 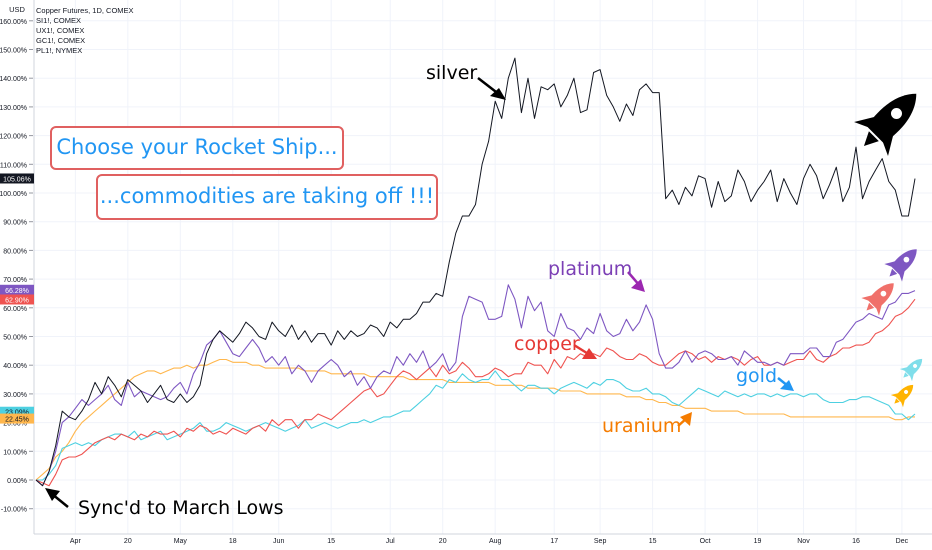 I want to click on x-tick-label: Sep, so click(x=600, y=541).